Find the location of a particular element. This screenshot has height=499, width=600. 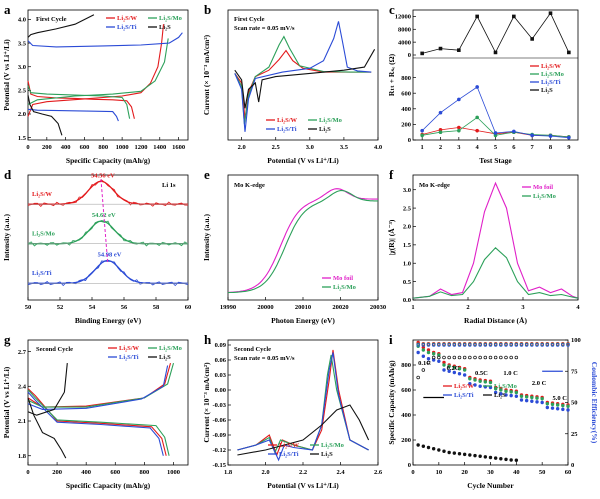

x-tick-label: 4 is located at coordinates (478, 147).